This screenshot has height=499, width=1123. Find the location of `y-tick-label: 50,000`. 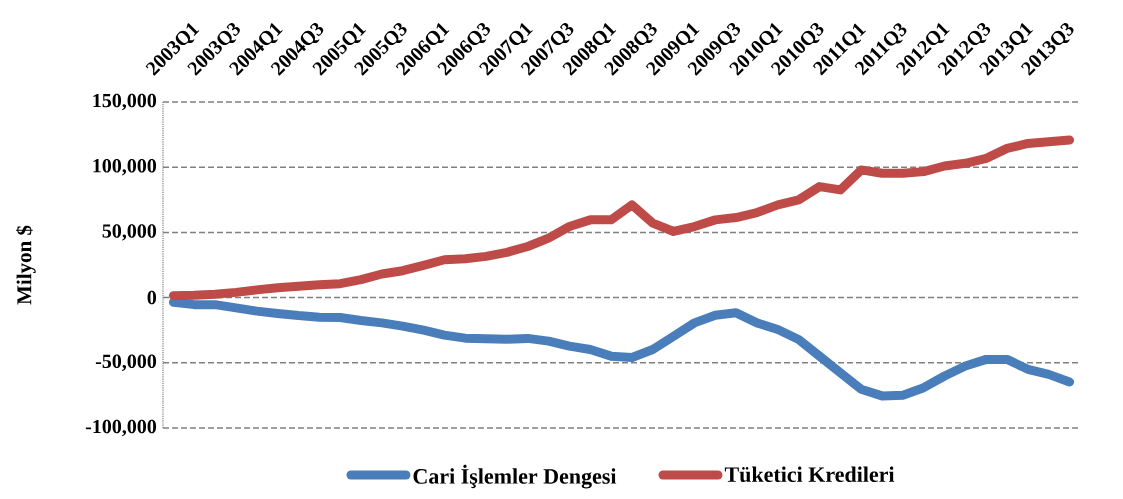

y-tick-label: 50,000 is located at coordinates (129, 232).